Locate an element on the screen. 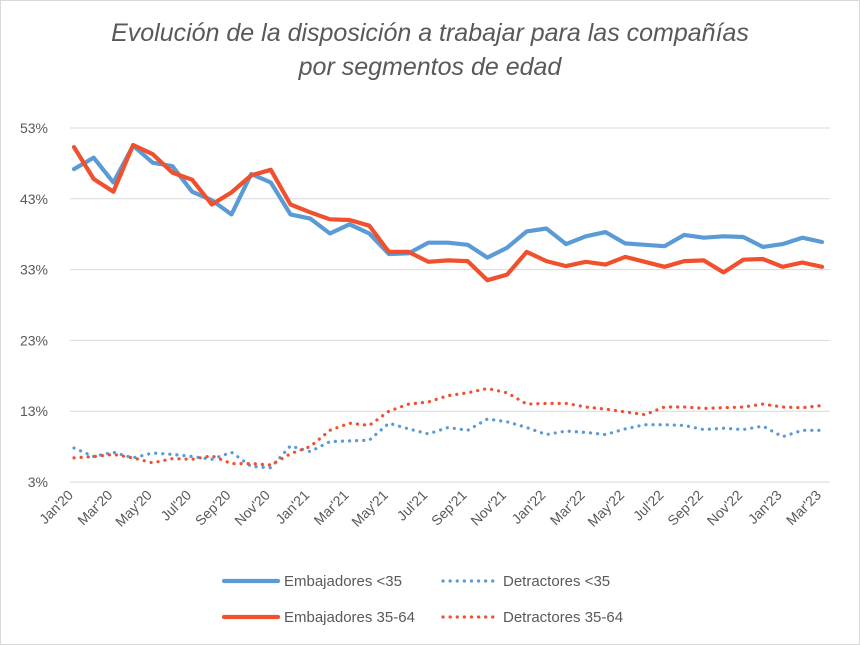  x-tick-label: Jan'22 is located at coordinates (528, 507).